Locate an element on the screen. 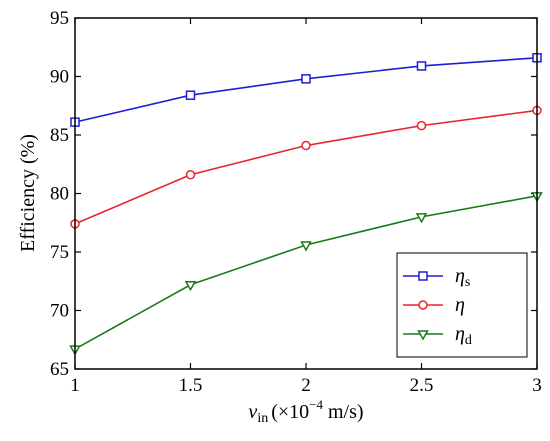  y-tick-label: 85 is located at coordinates (59, 135).